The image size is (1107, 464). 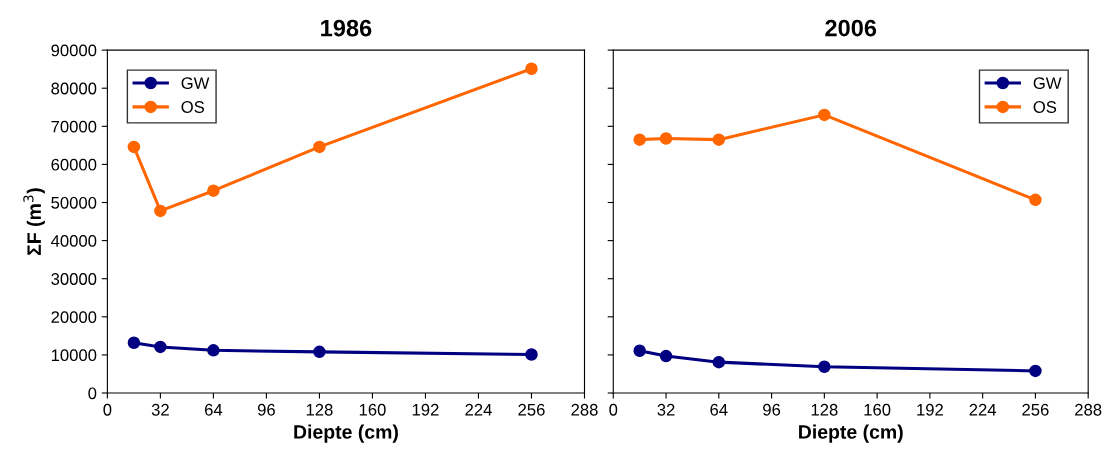 I want to click on y-tick-label: 0, so click(x=92, y=393).